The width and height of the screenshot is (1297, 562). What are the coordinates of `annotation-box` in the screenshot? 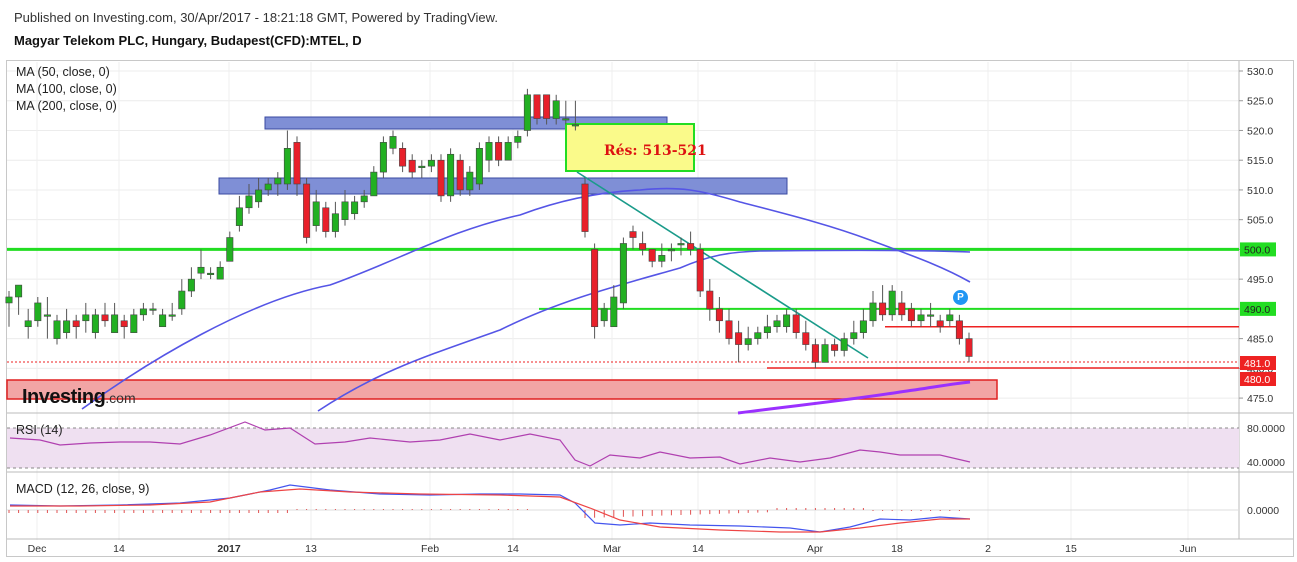 It's located at (630, 147).